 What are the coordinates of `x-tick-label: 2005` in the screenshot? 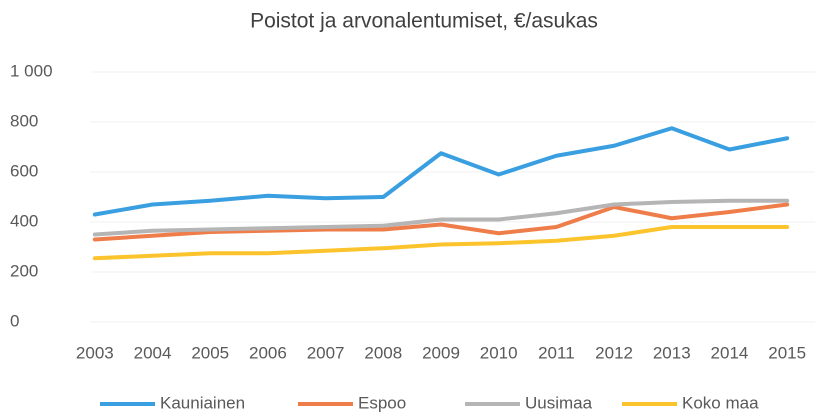 It's located at (210, 352).